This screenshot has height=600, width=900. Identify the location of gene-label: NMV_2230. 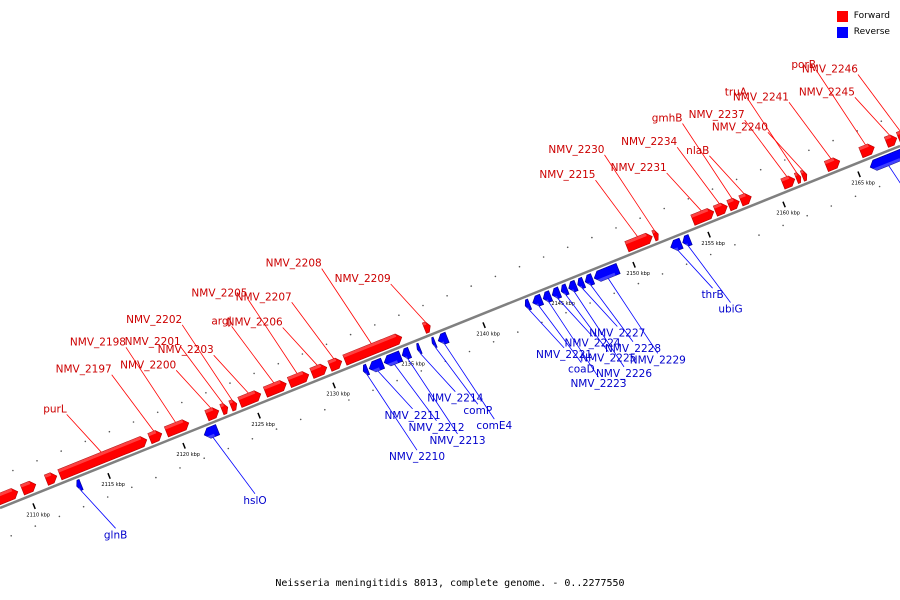
(576, 150).